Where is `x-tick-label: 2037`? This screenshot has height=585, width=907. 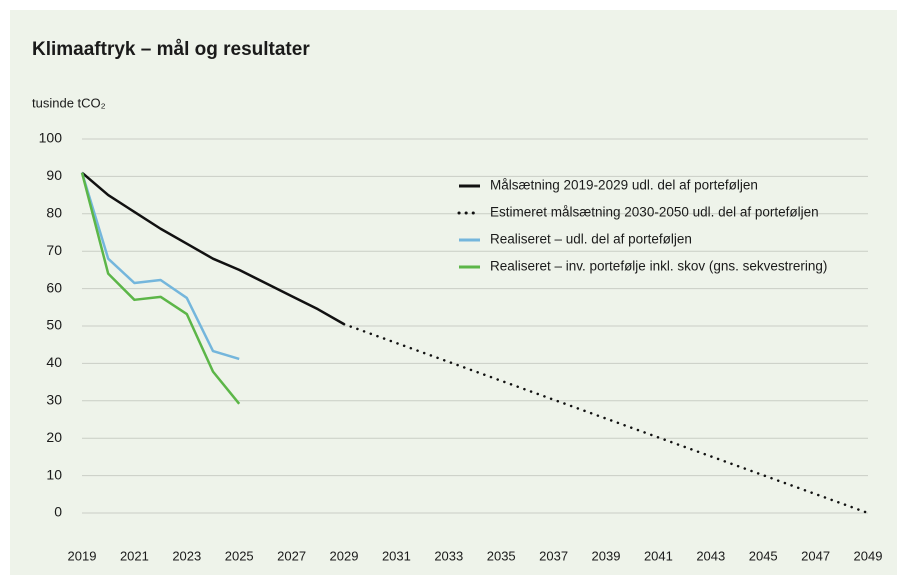 x-tick-label: 2037 is located at coordinates (553, 555).